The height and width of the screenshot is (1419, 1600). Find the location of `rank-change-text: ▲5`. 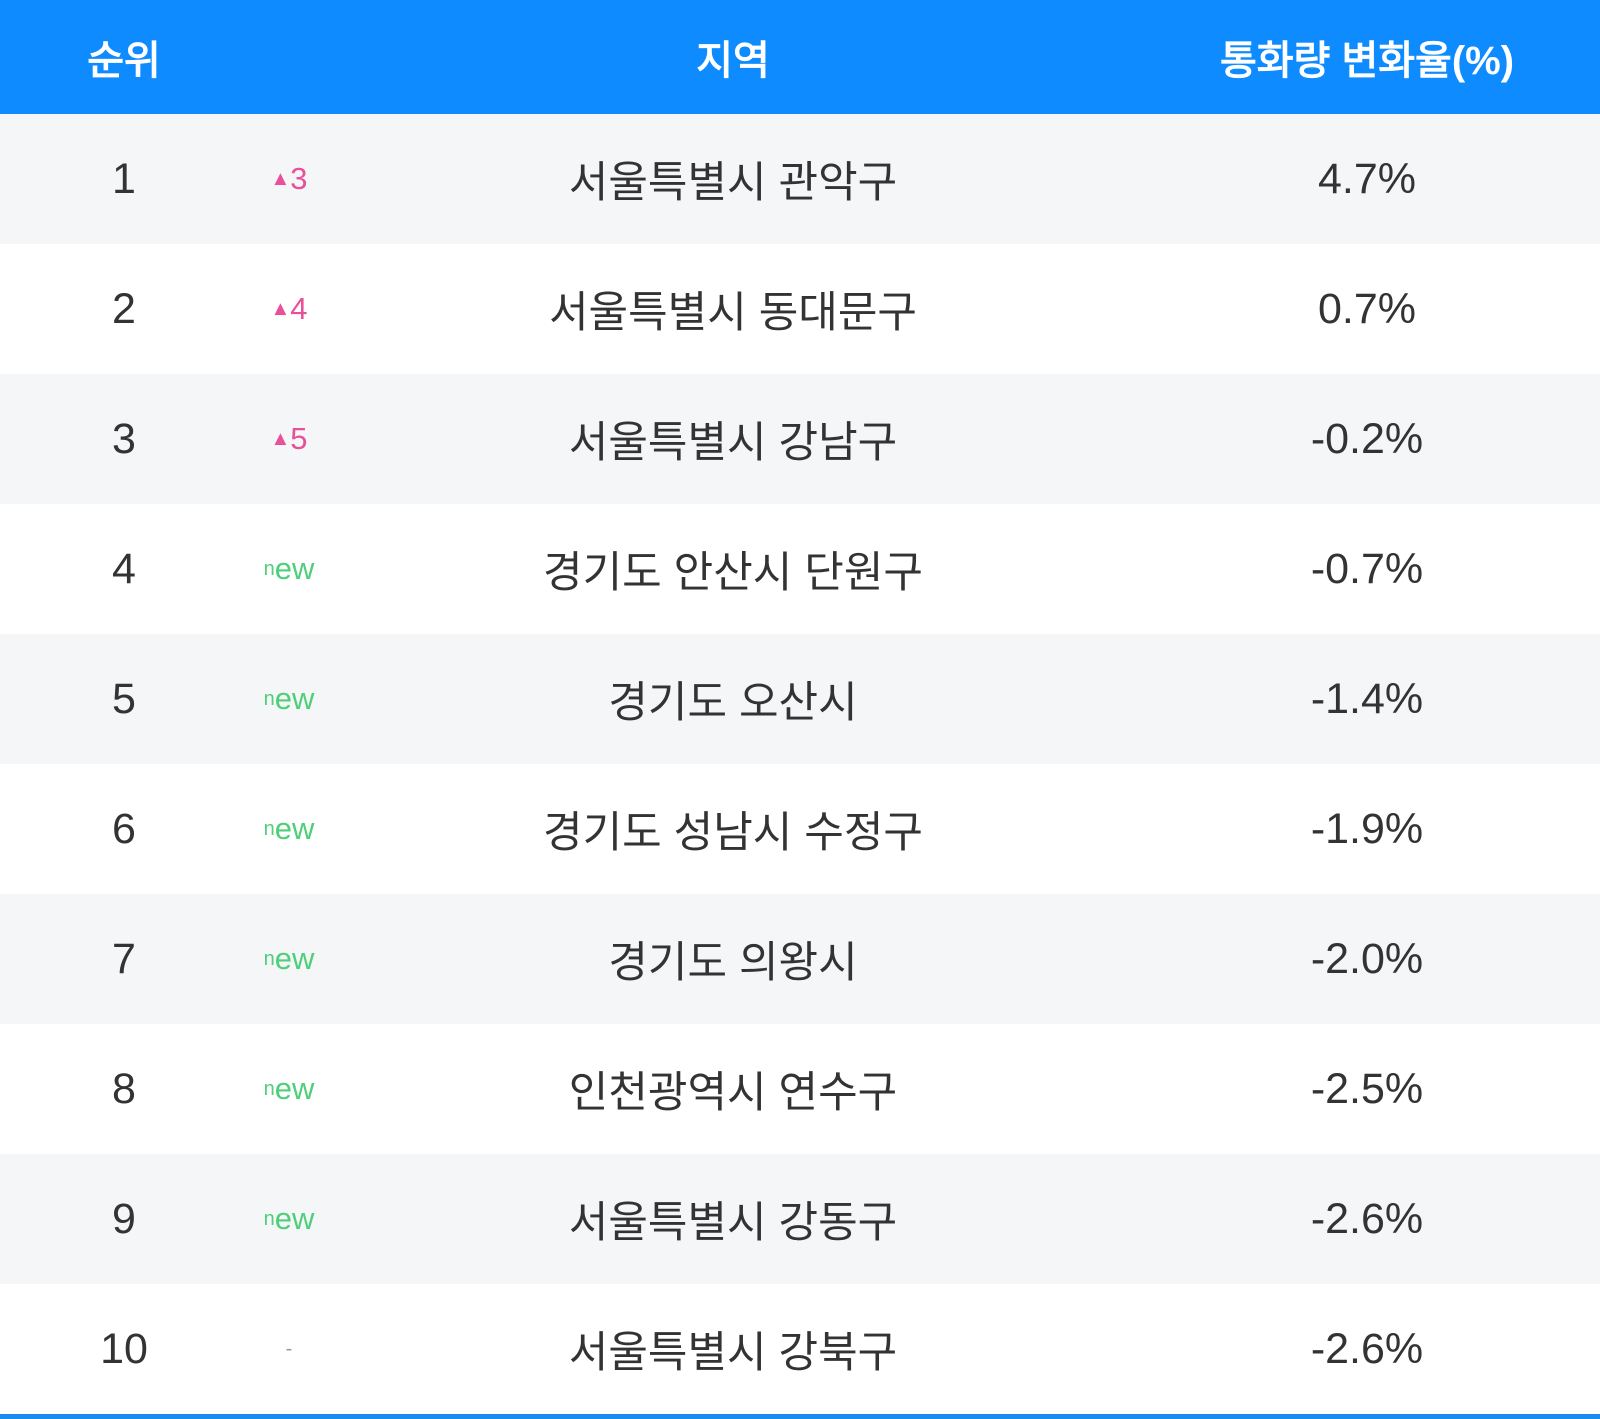

rank-change-text: ▲5 is located at coordinates (289, 438).